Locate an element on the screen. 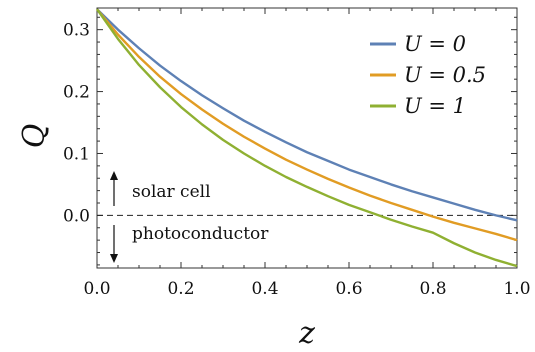 This screenshot has width=535, height=352. x-tick-label: 0.2 is located at coordinates (180, 289).